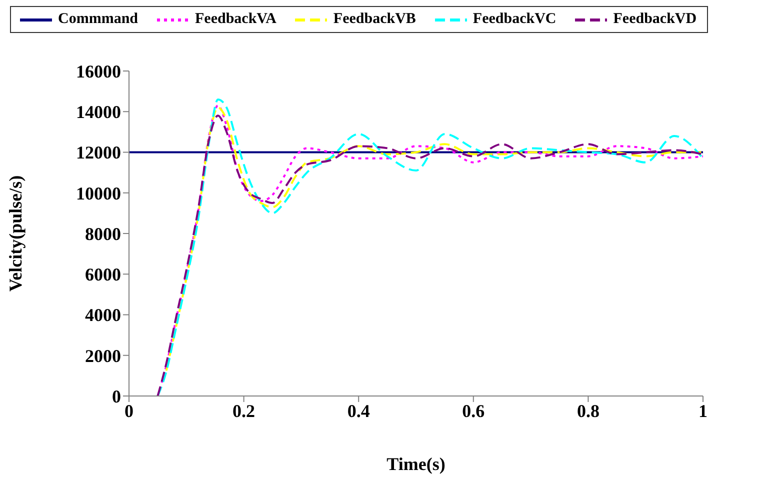  What do you see at coordinates (703, 410) in the screenshot?
I see `x-tick-label: 1` at bounding box center [703, 410].